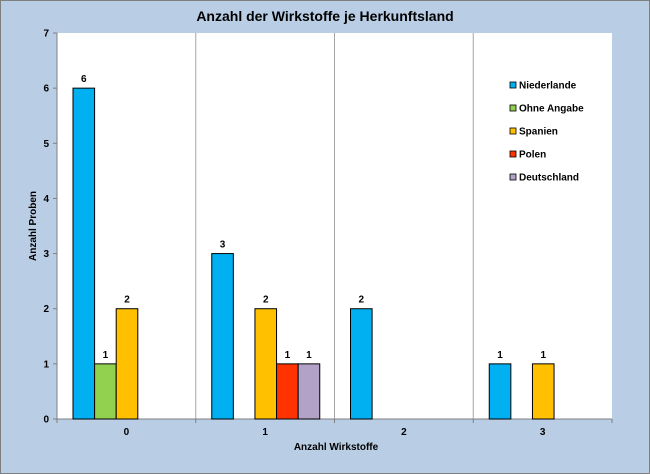 This screenshot has height=474, width=650. I want to click on data-label: 6, so click(84, 79).